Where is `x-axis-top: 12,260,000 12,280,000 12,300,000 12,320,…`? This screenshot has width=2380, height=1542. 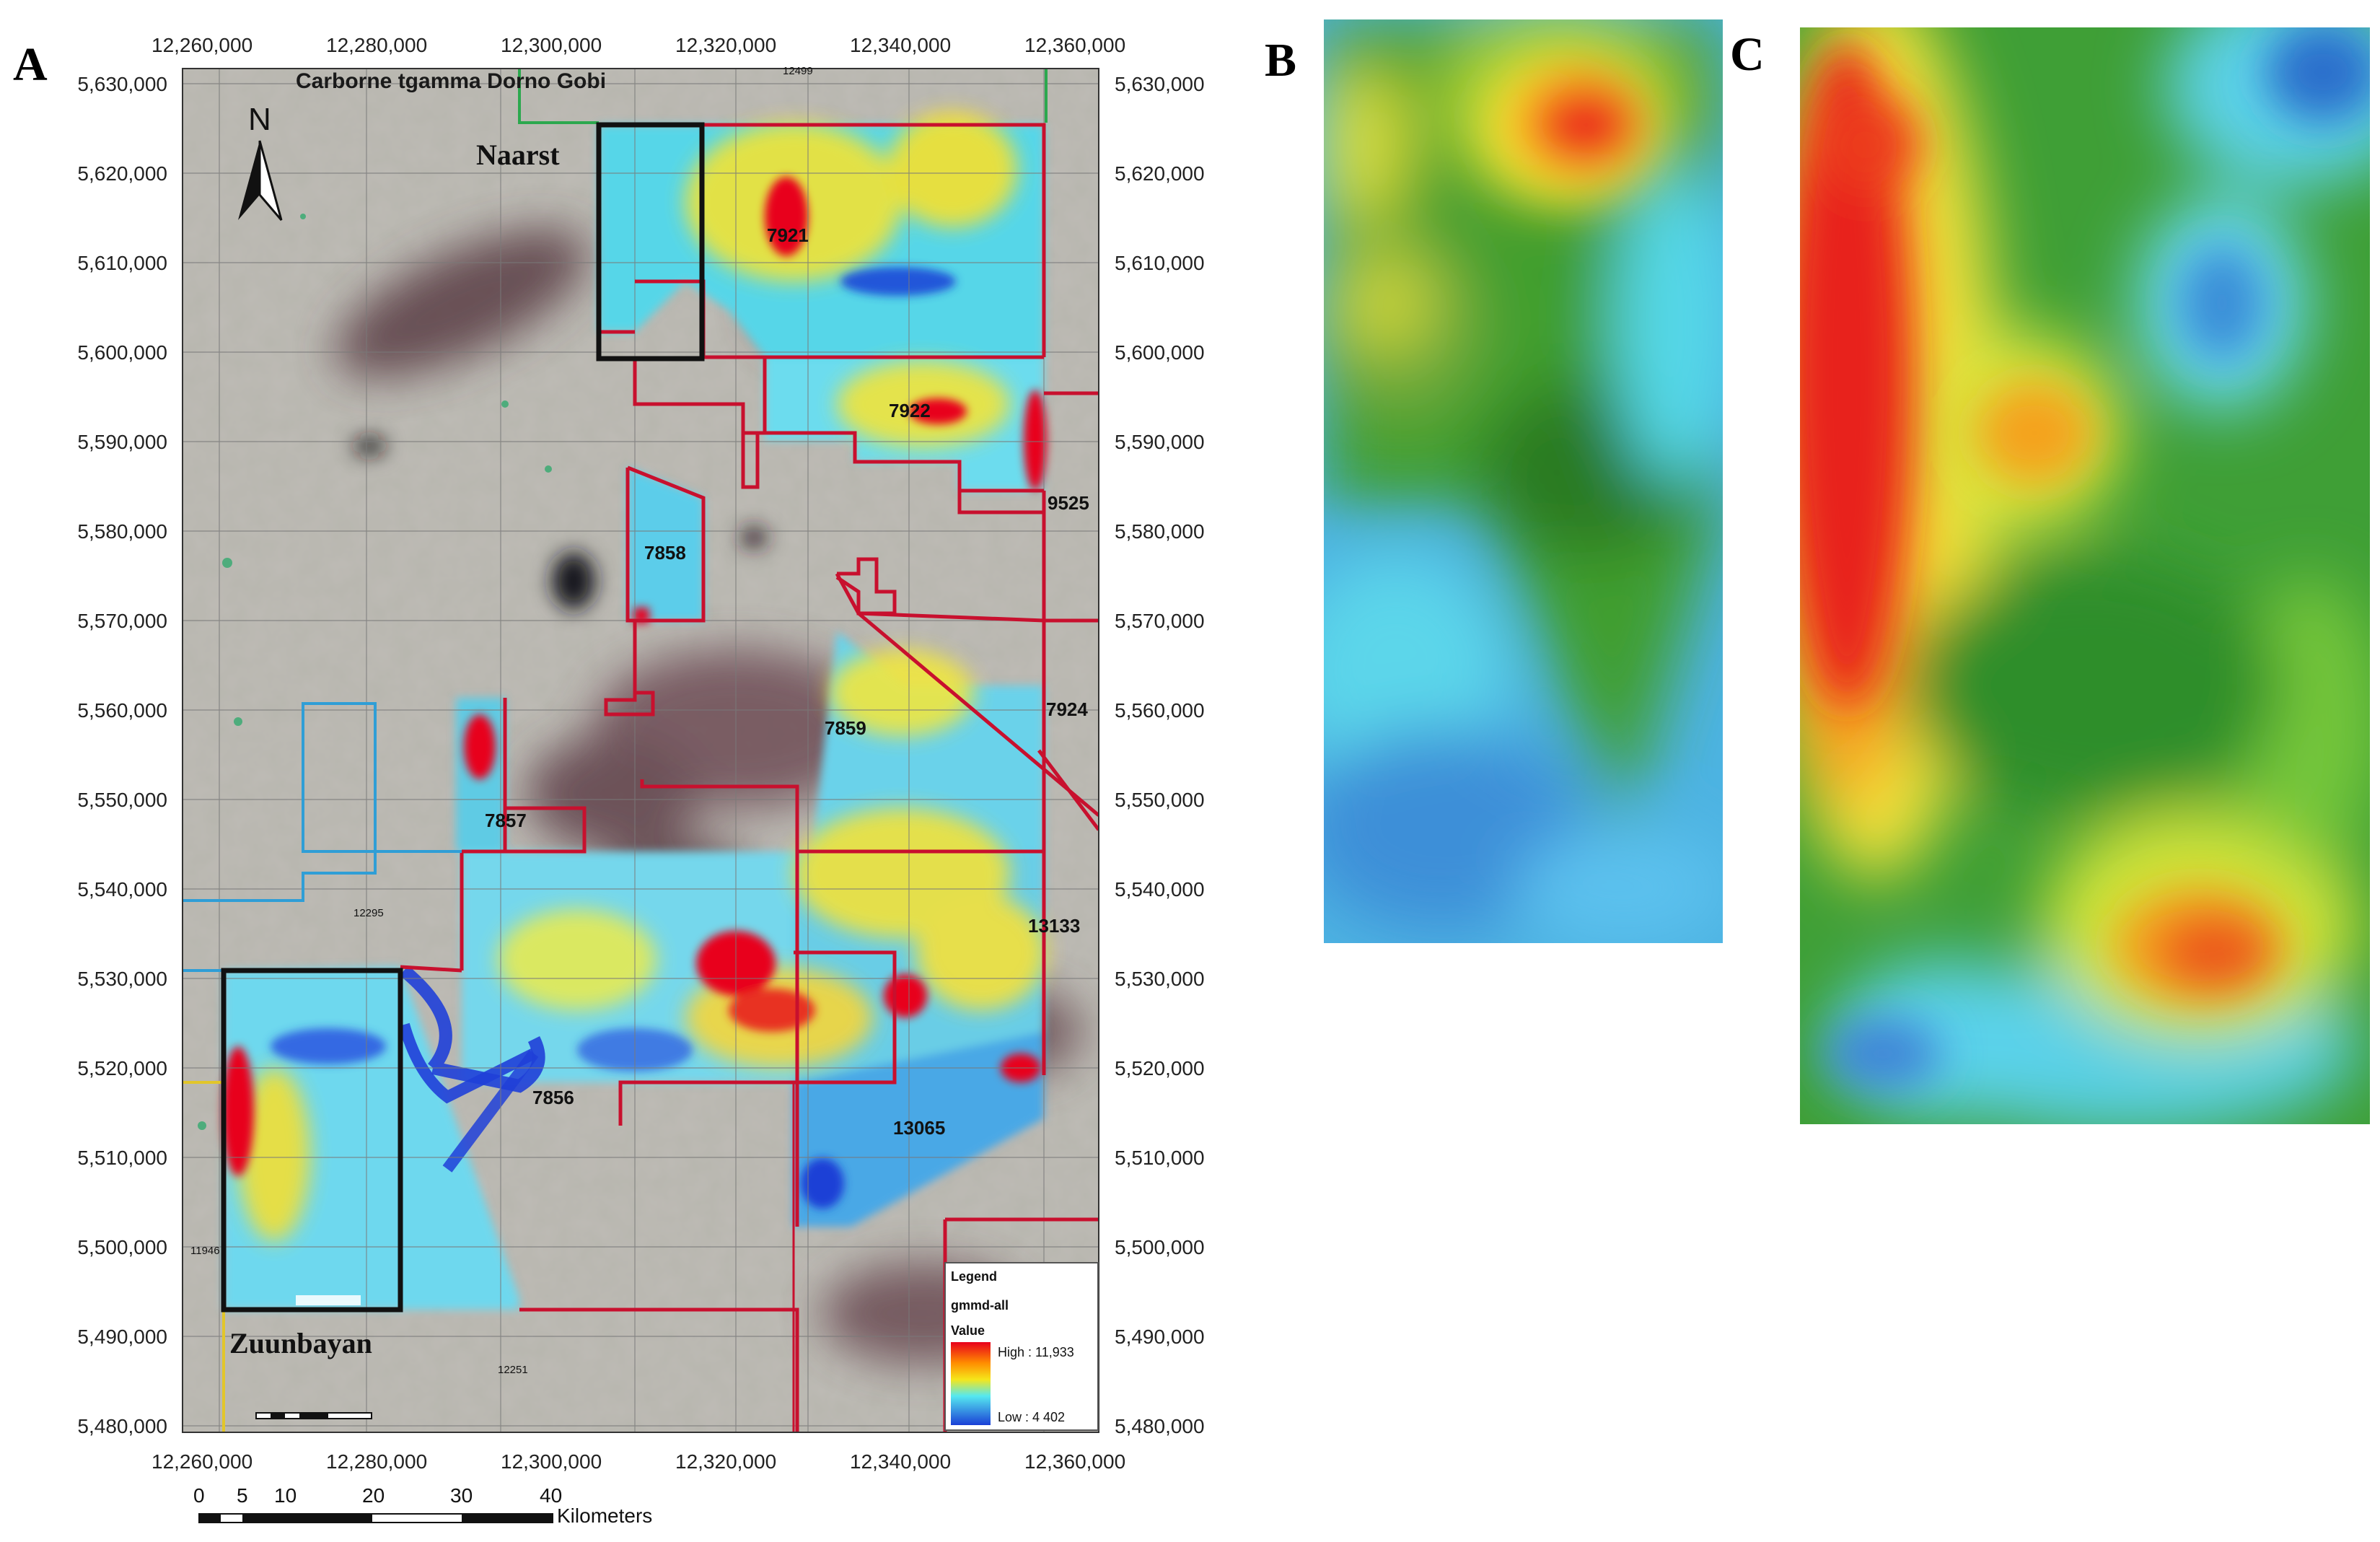
x-axis-top: 12,260,000 12,280,000 12,300,000 12,320,… is located at coordinates (638, 45).